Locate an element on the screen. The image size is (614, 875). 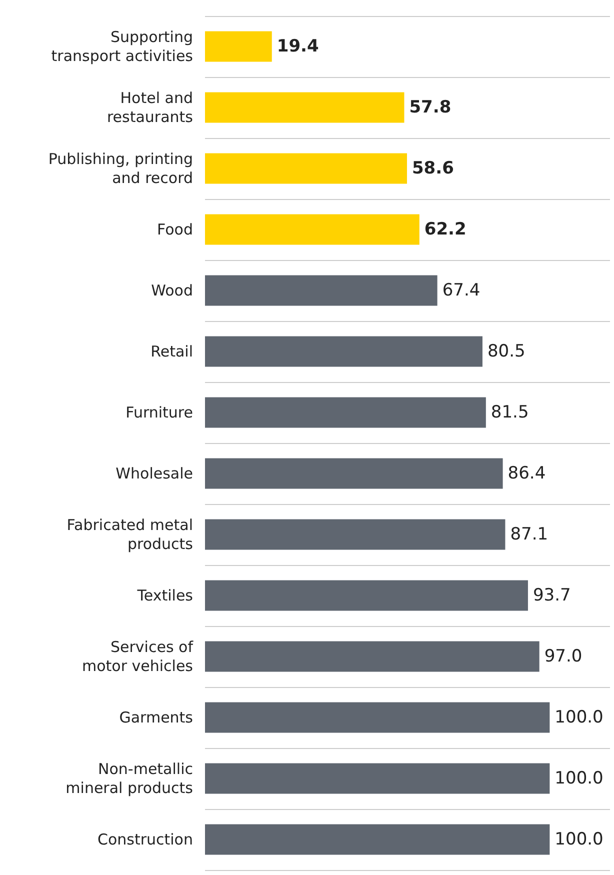
y-tick-label: Garments is located at coordinates (156, 717).